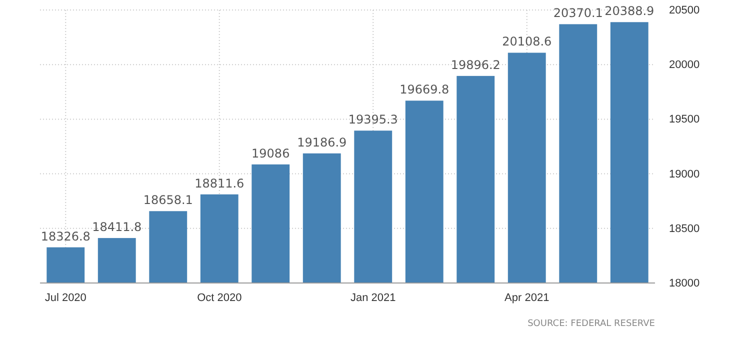  Describe the element at coordinates (373, 298) in the screenshot. I see `x-tick-label: Jan 2021` at that location.